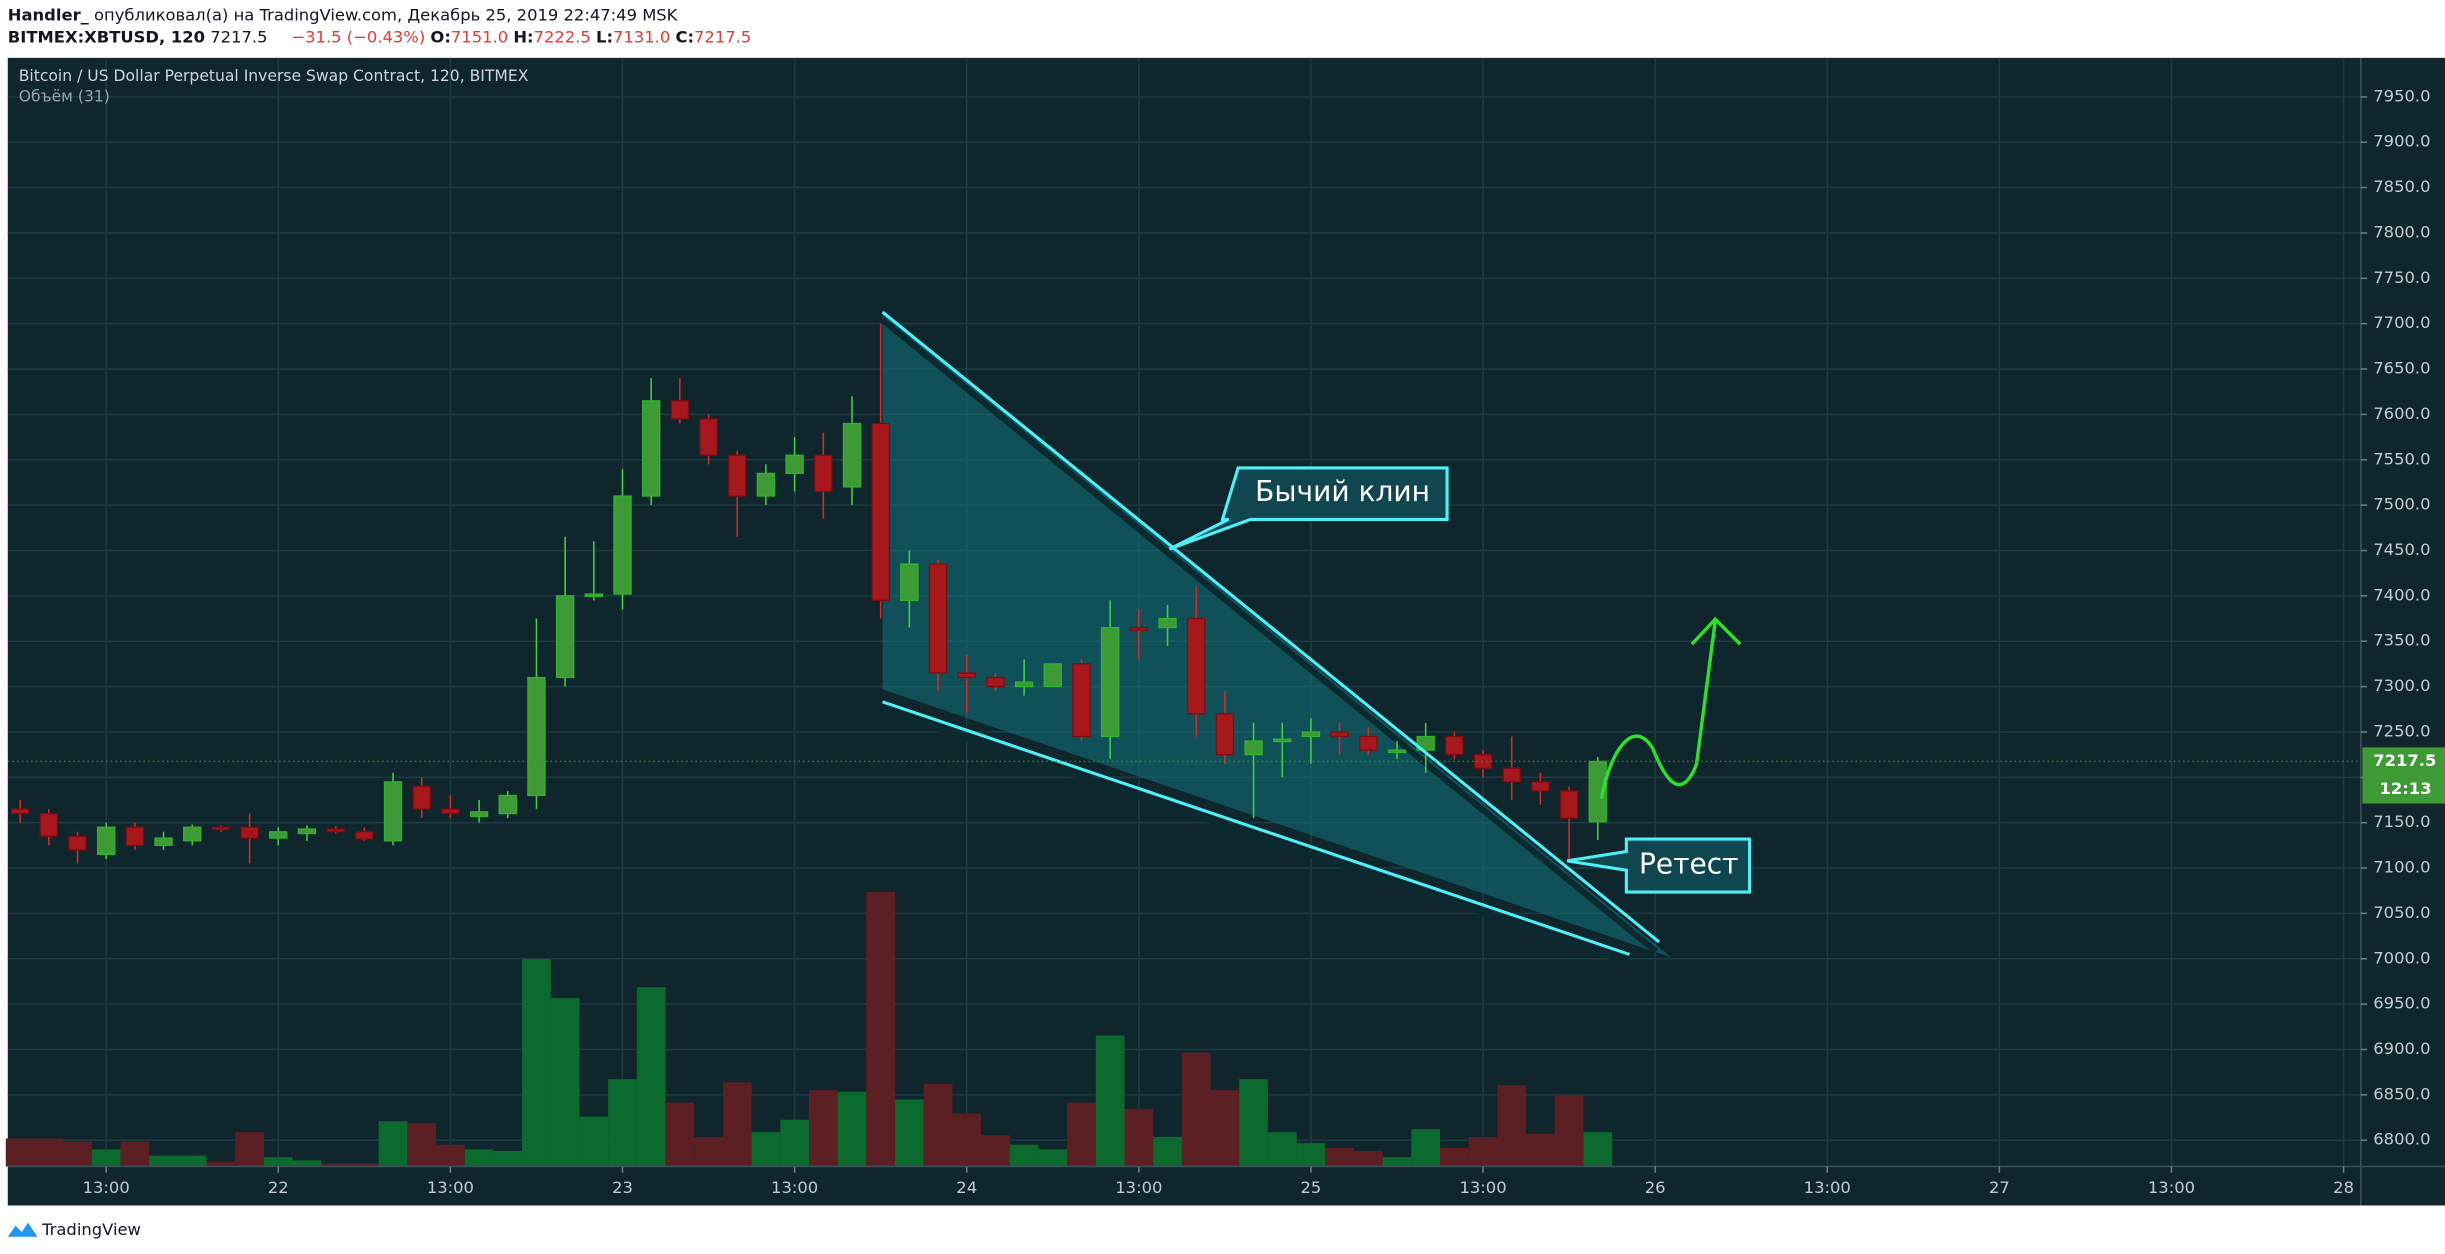 The height and width of the screenshot is (1254, 2445). Describe the element at coordinates (2401, 594) in the screenshot. I see `y-tick-label: 7400.0` at that location.